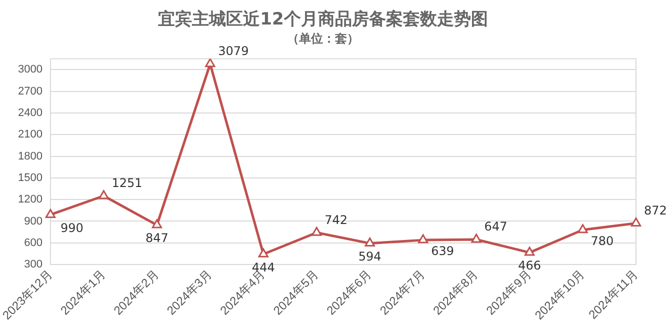  Describe the element at coordinates (602, 241) in the screenshot. I see `data-label: 780` at that location.